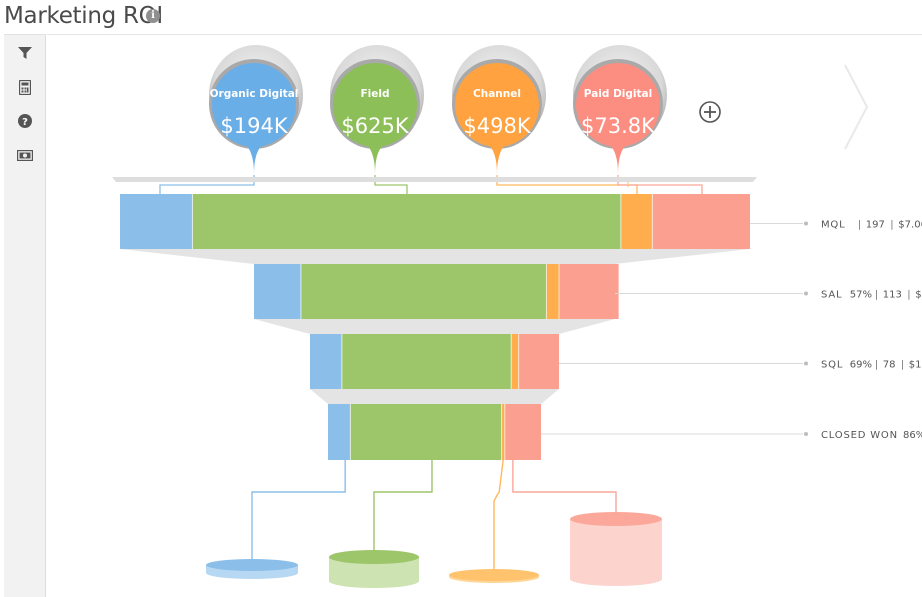  Describe the element at coordinates (494, 576) in the screenshot. I see `result-bucket-channel` at that location.